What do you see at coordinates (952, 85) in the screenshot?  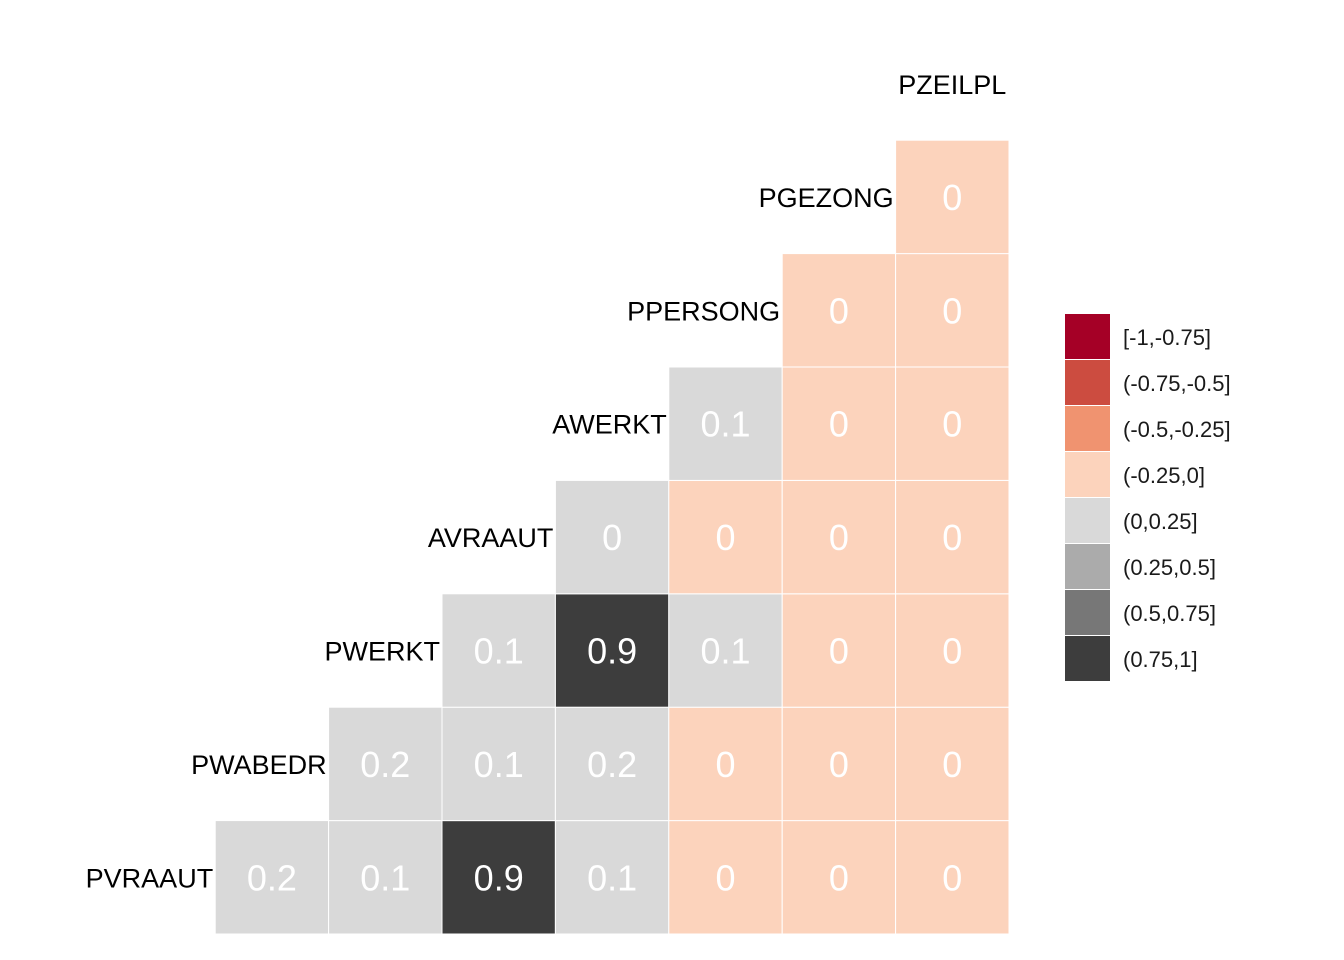 I see `variable-label-pzeilpl: PZEILPL` at bounding box center [952, 85].